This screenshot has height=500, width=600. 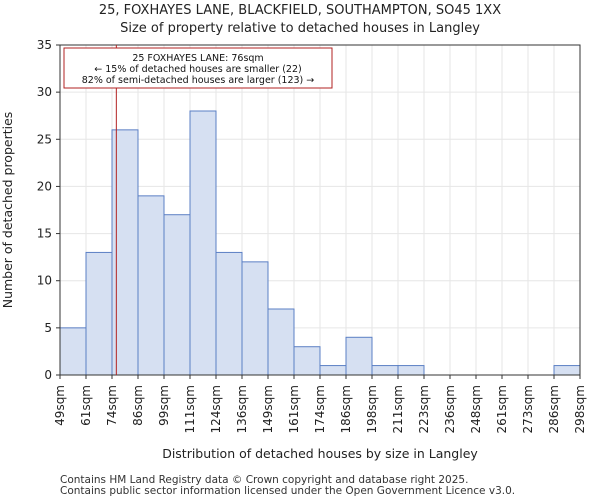 I want to click on x-tick-label: 211sqm, so click(x=398, y=409).